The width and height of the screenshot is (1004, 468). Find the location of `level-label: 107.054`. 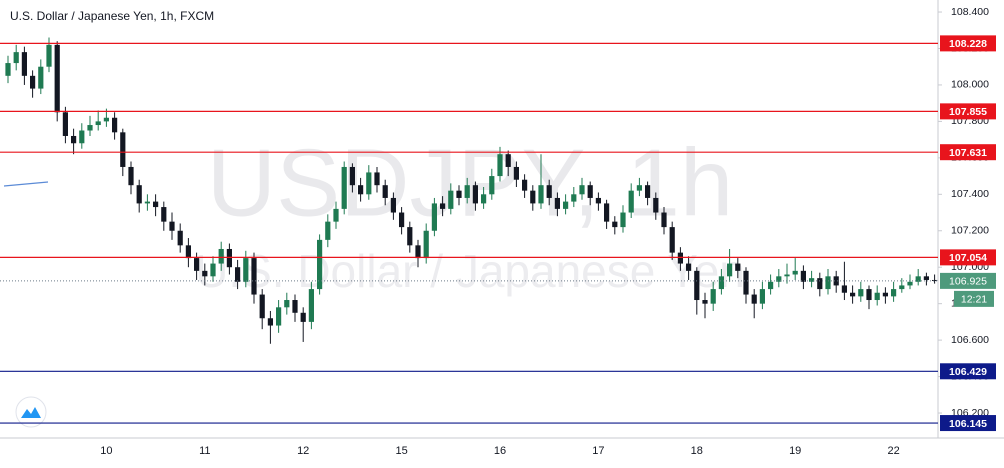

level-label: 107.054 is located at coordinates (968, 258).